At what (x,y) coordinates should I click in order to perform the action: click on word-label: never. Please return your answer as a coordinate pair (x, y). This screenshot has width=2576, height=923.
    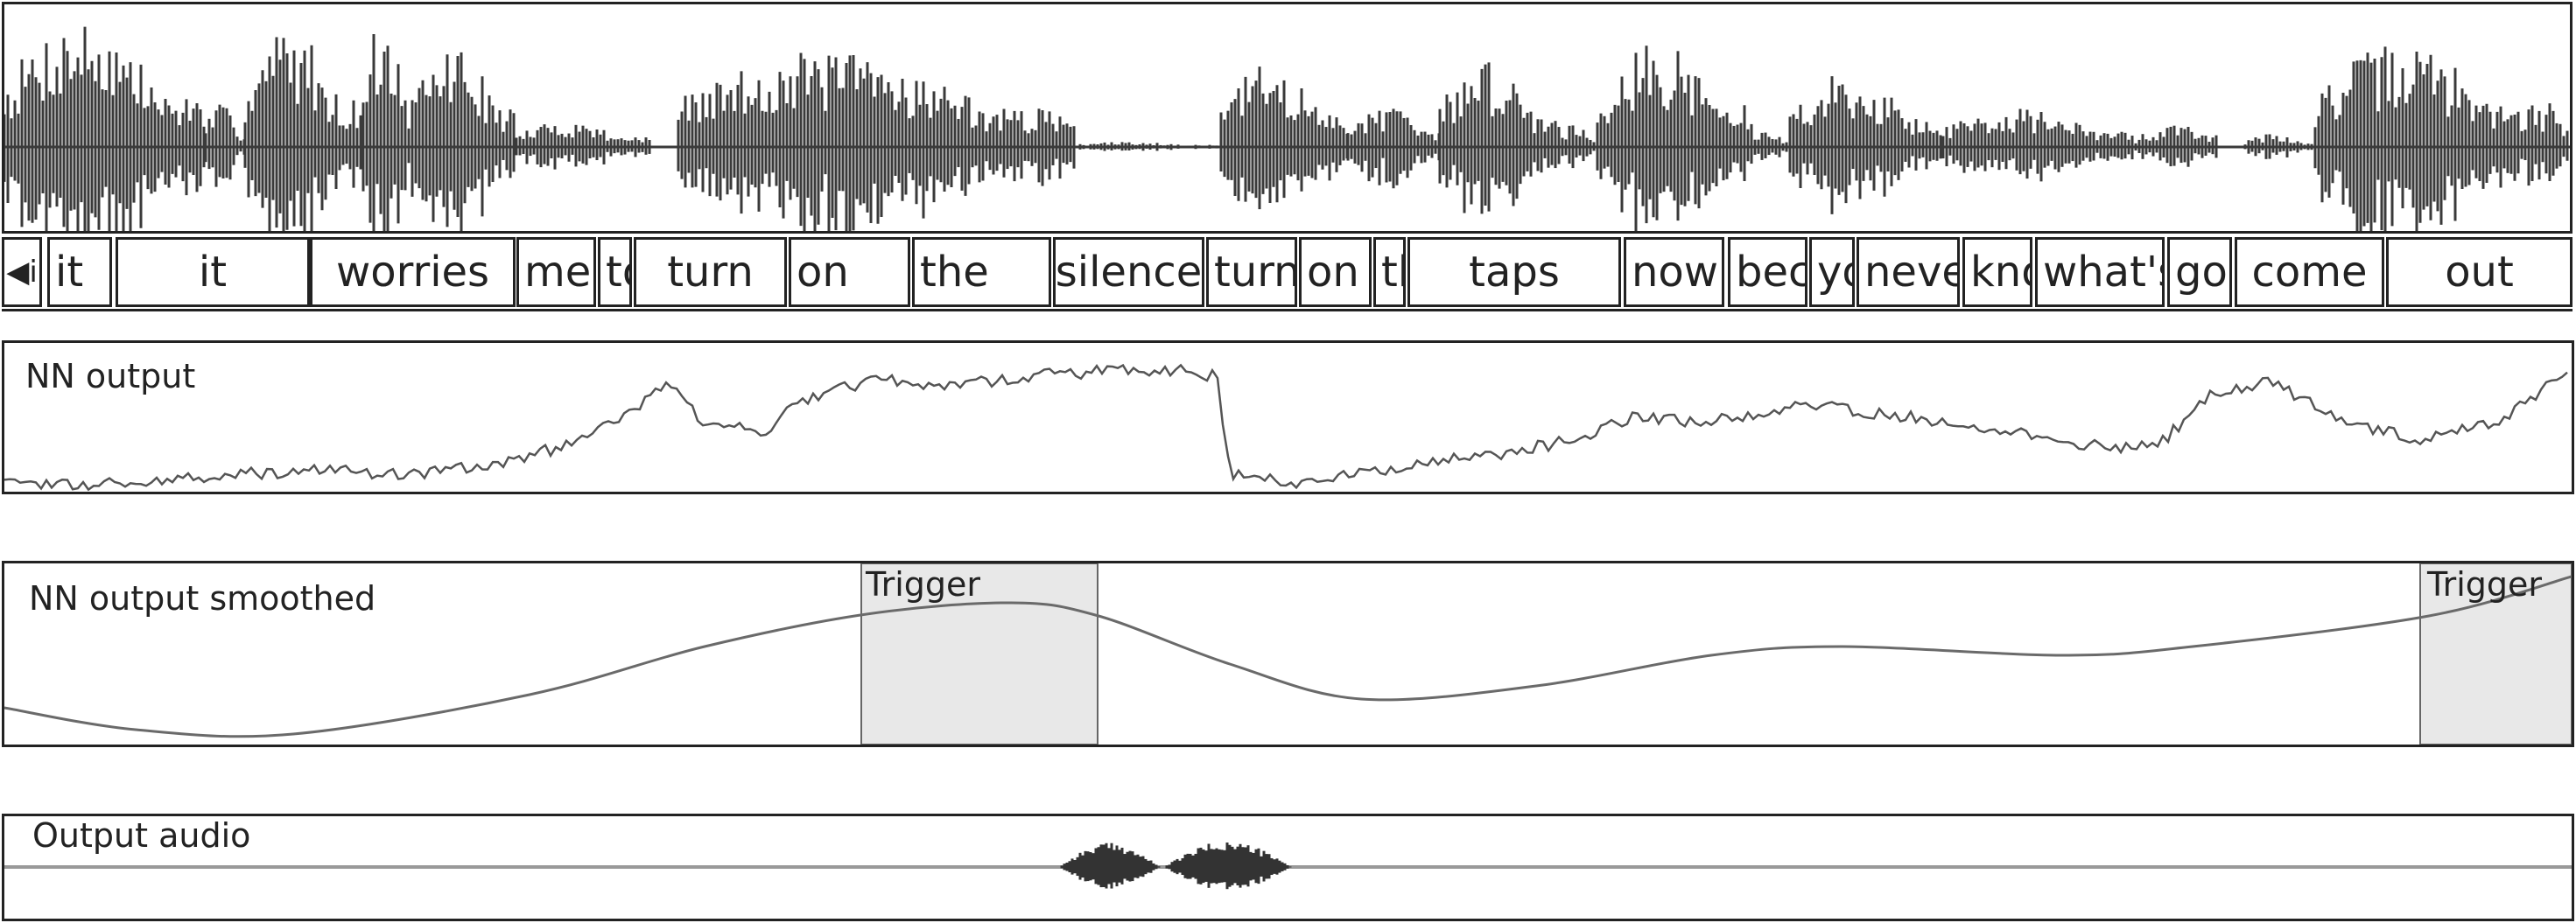
    Looking at the image, I should click on (1910, 273).